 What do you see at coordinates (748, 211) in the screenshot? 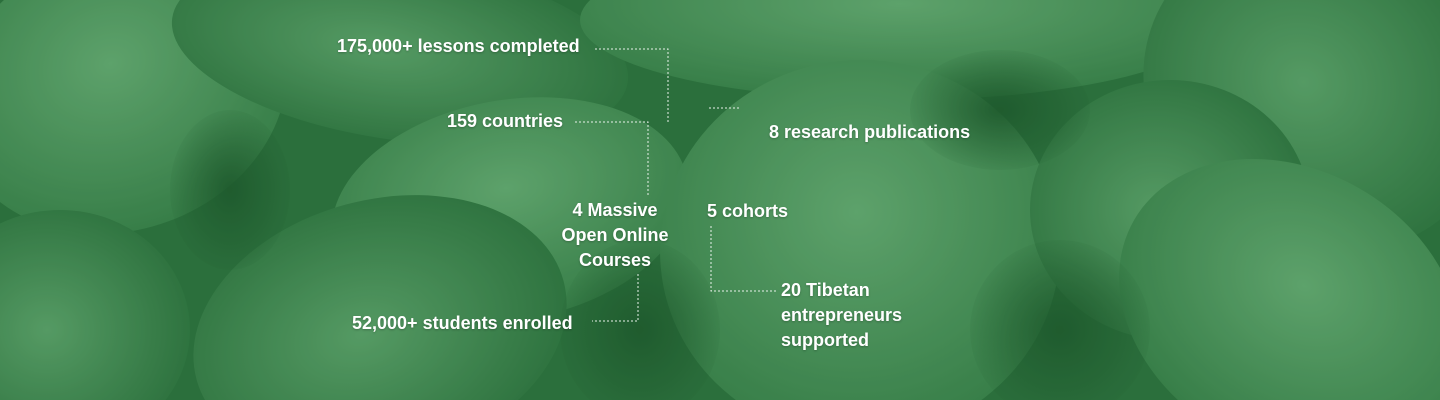
I see `stat-cohorts: 5 cohorts` at bounding box center [748, 211].